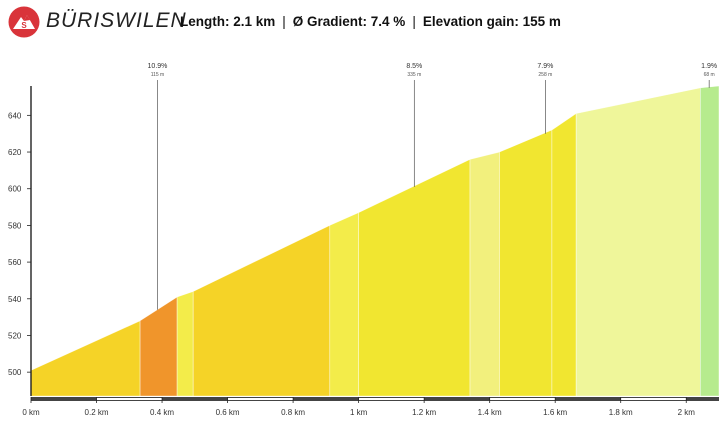 This screenshot has height=429, width=728. Describe the element at coordinates (15, 189) in the screenshot. I see `y-tick-label: 600` at that location.